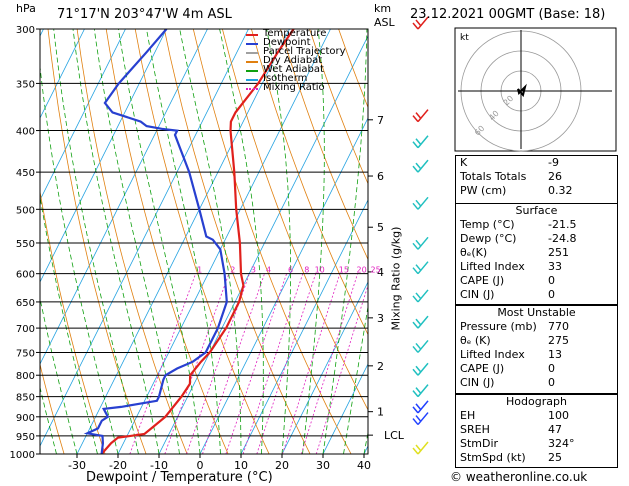 The image size is (629, 486). What do you see at coordinates (376, 270) in the screenshot?
I see `mixing-ratio-label: 25` at bounding box center [376, 270].